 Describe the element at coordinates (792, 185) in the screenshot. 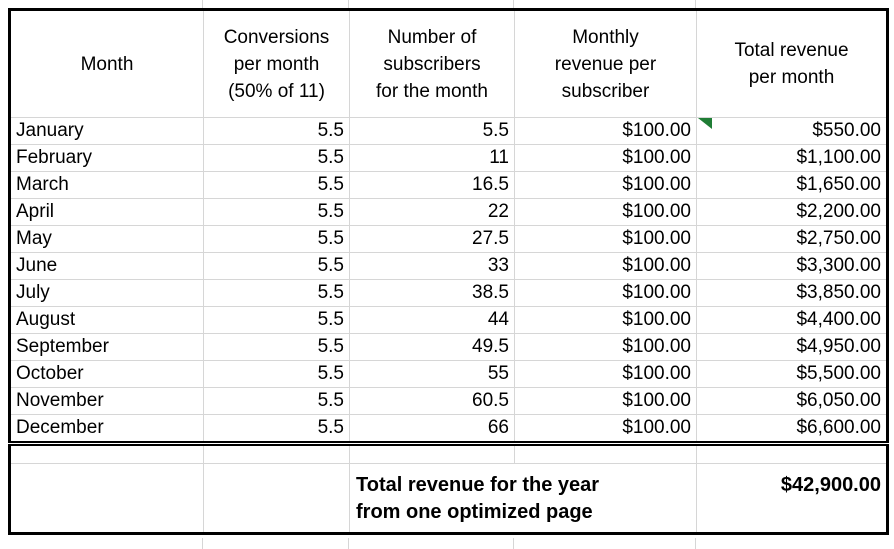

I see `cell-total_revenue: $1,650.00` at that location.